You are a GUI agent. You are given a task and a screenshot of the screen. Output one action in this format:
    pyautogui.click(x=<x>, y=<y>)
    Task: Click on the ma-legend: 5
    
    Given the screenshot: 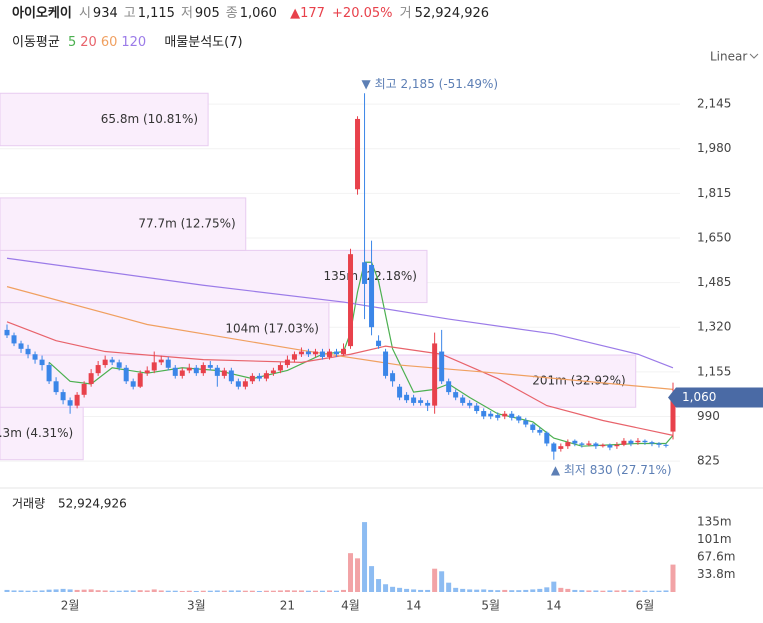 What is the action you would take?
    pyautogui.click(x=72, y=42)
    